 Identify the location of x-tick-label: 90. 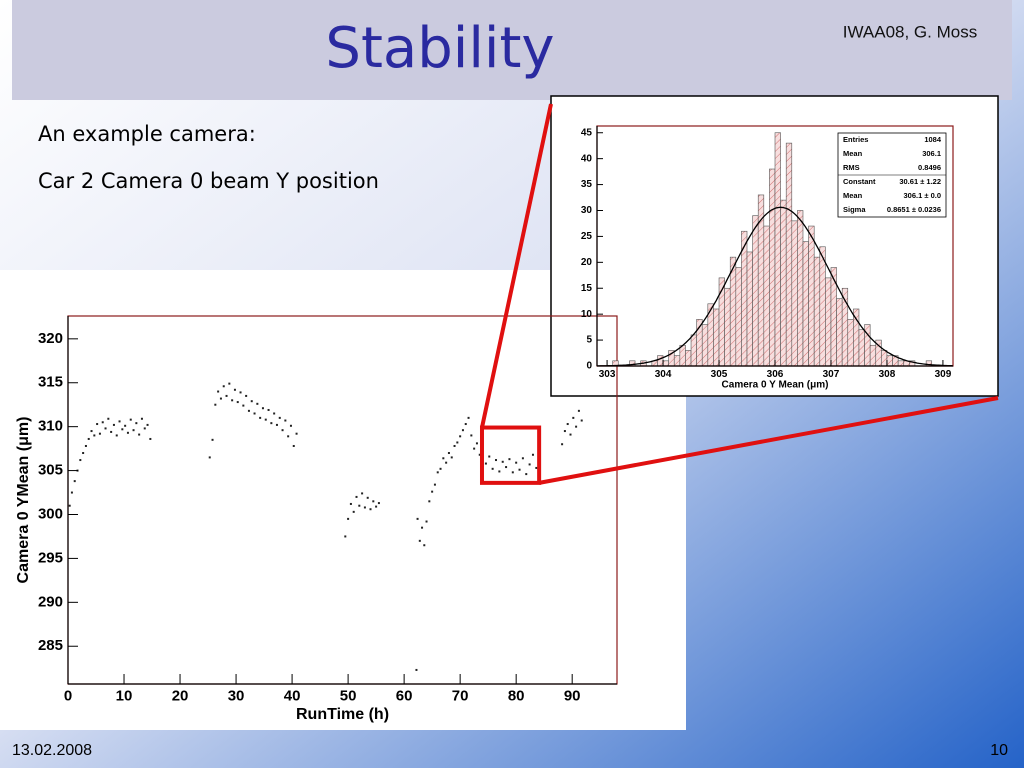
(572, 696).